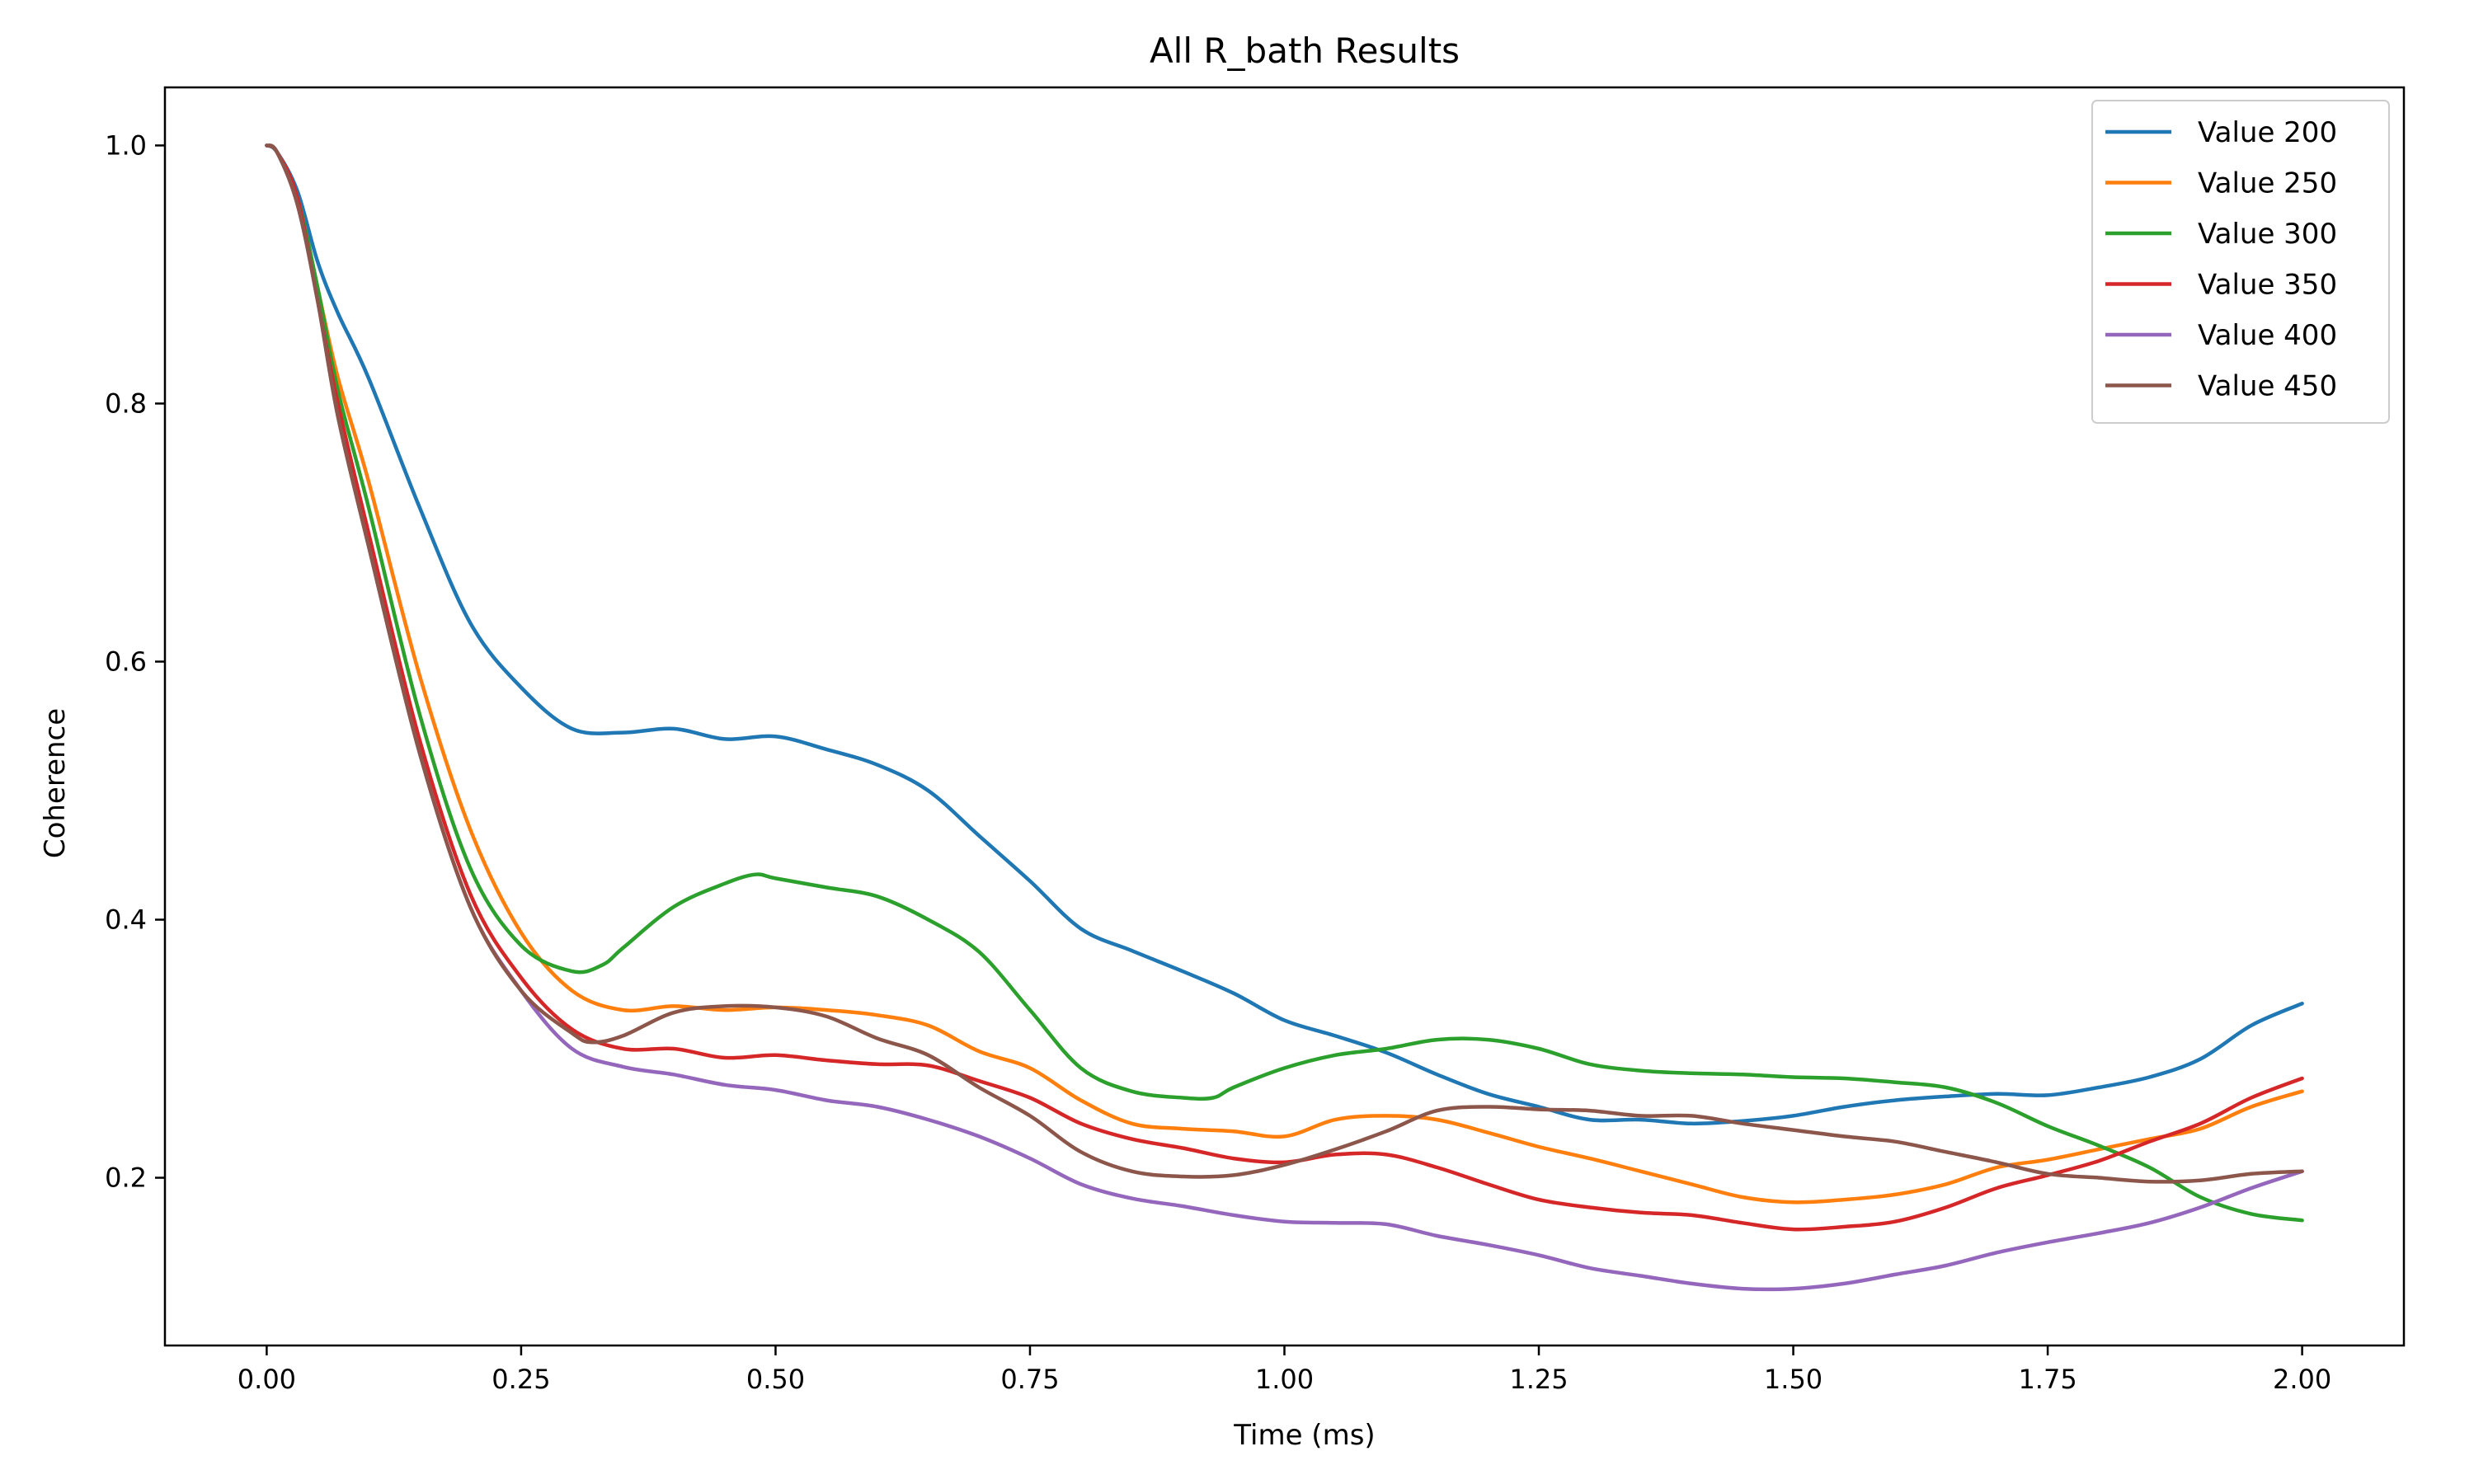  What do you see at coordinates (1304, 1435) in the screenshot?
I see `x-axis-label: Time (ms)` at bounding box center [1304, 1435].